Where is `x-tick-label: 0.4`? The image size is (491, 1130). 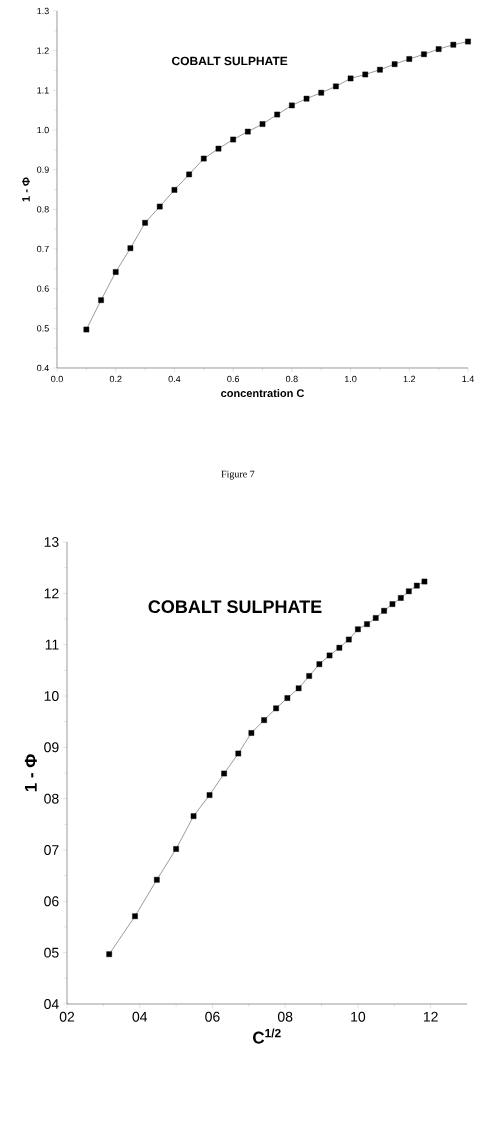 x-tick-label: 0.4 is located at coordinates (174, 379).